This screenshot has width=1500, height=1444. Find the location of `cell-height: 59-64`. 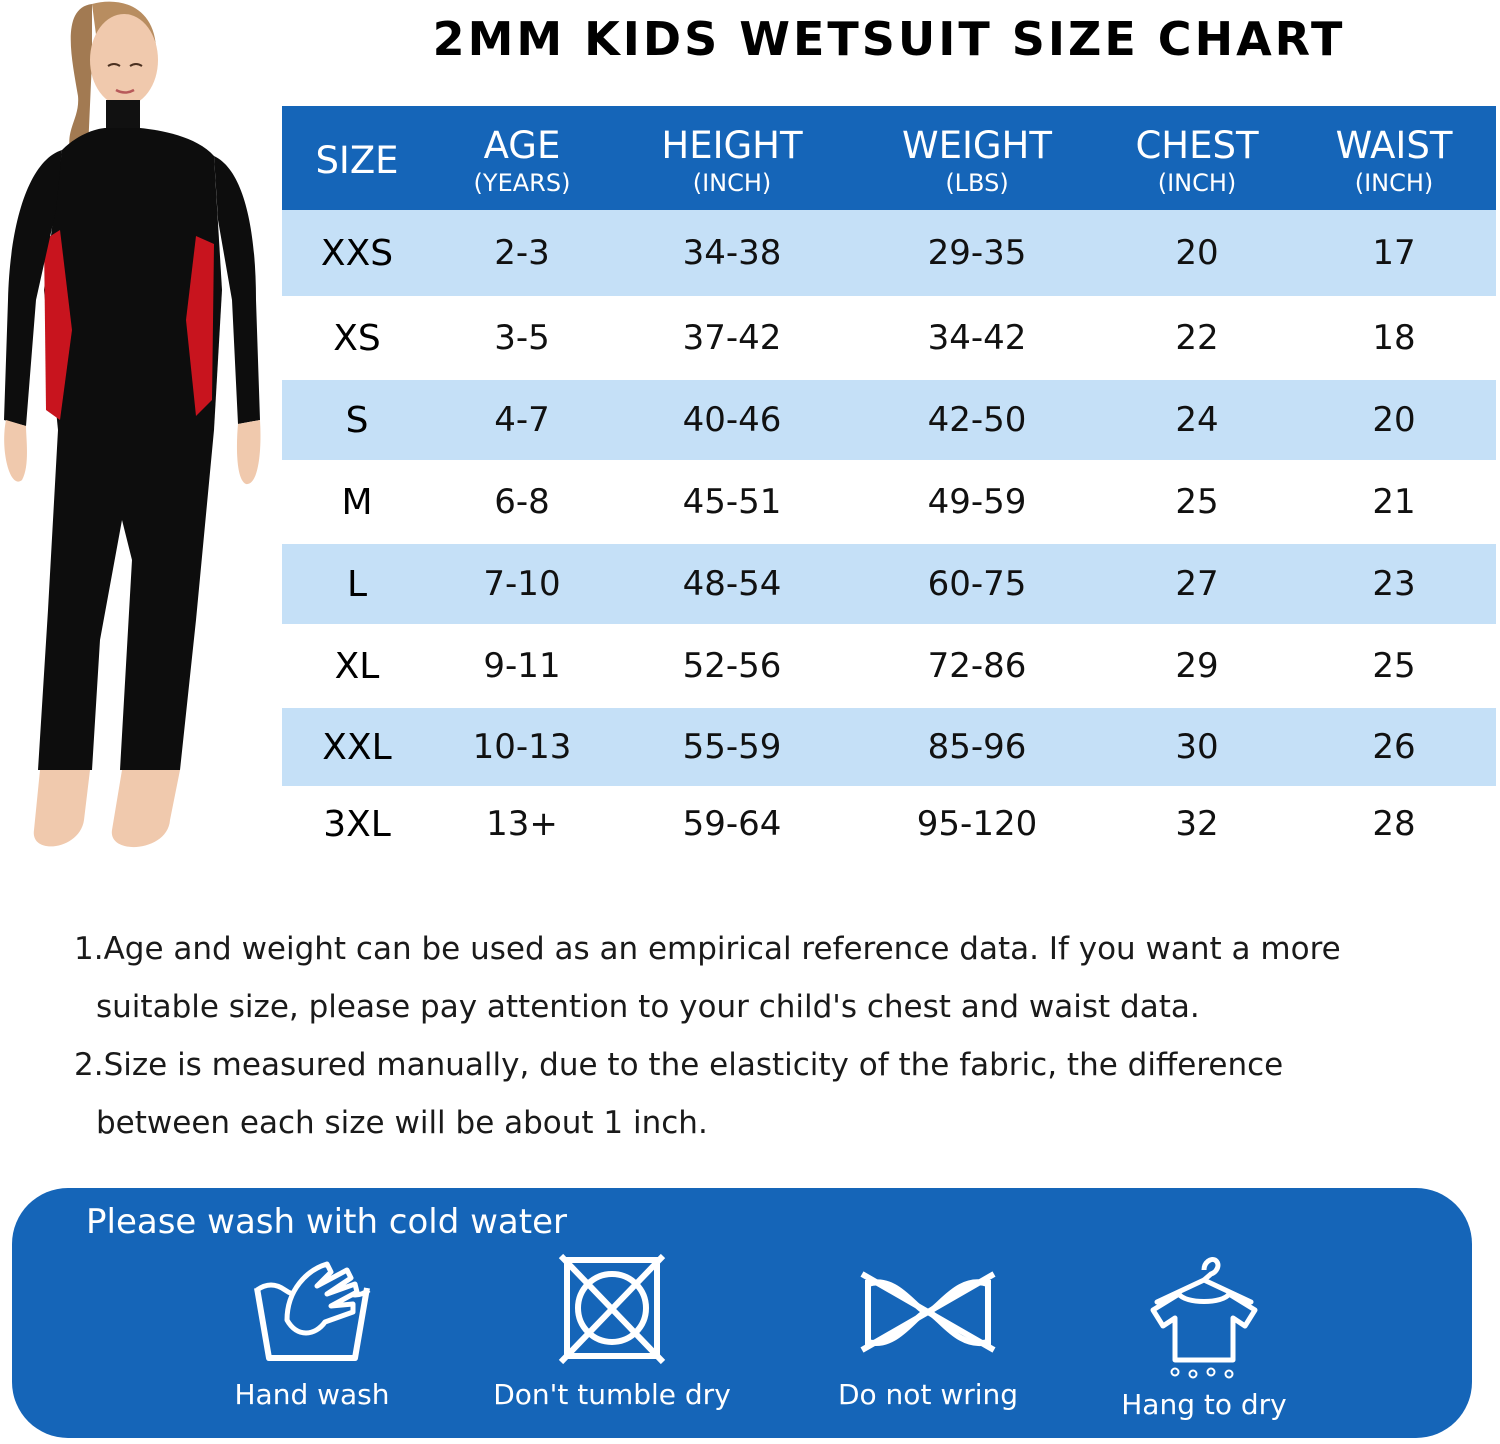

cell-height: 59-64 is located at coordinates (732, 824).